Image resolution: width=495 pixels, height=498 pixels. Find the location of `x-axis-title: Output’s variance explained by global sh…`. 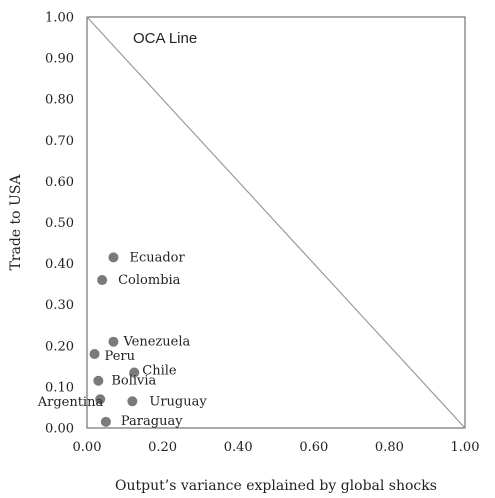

x-axis-title: Output’s variance explained by global sh… is located at coordinates (276, 486).